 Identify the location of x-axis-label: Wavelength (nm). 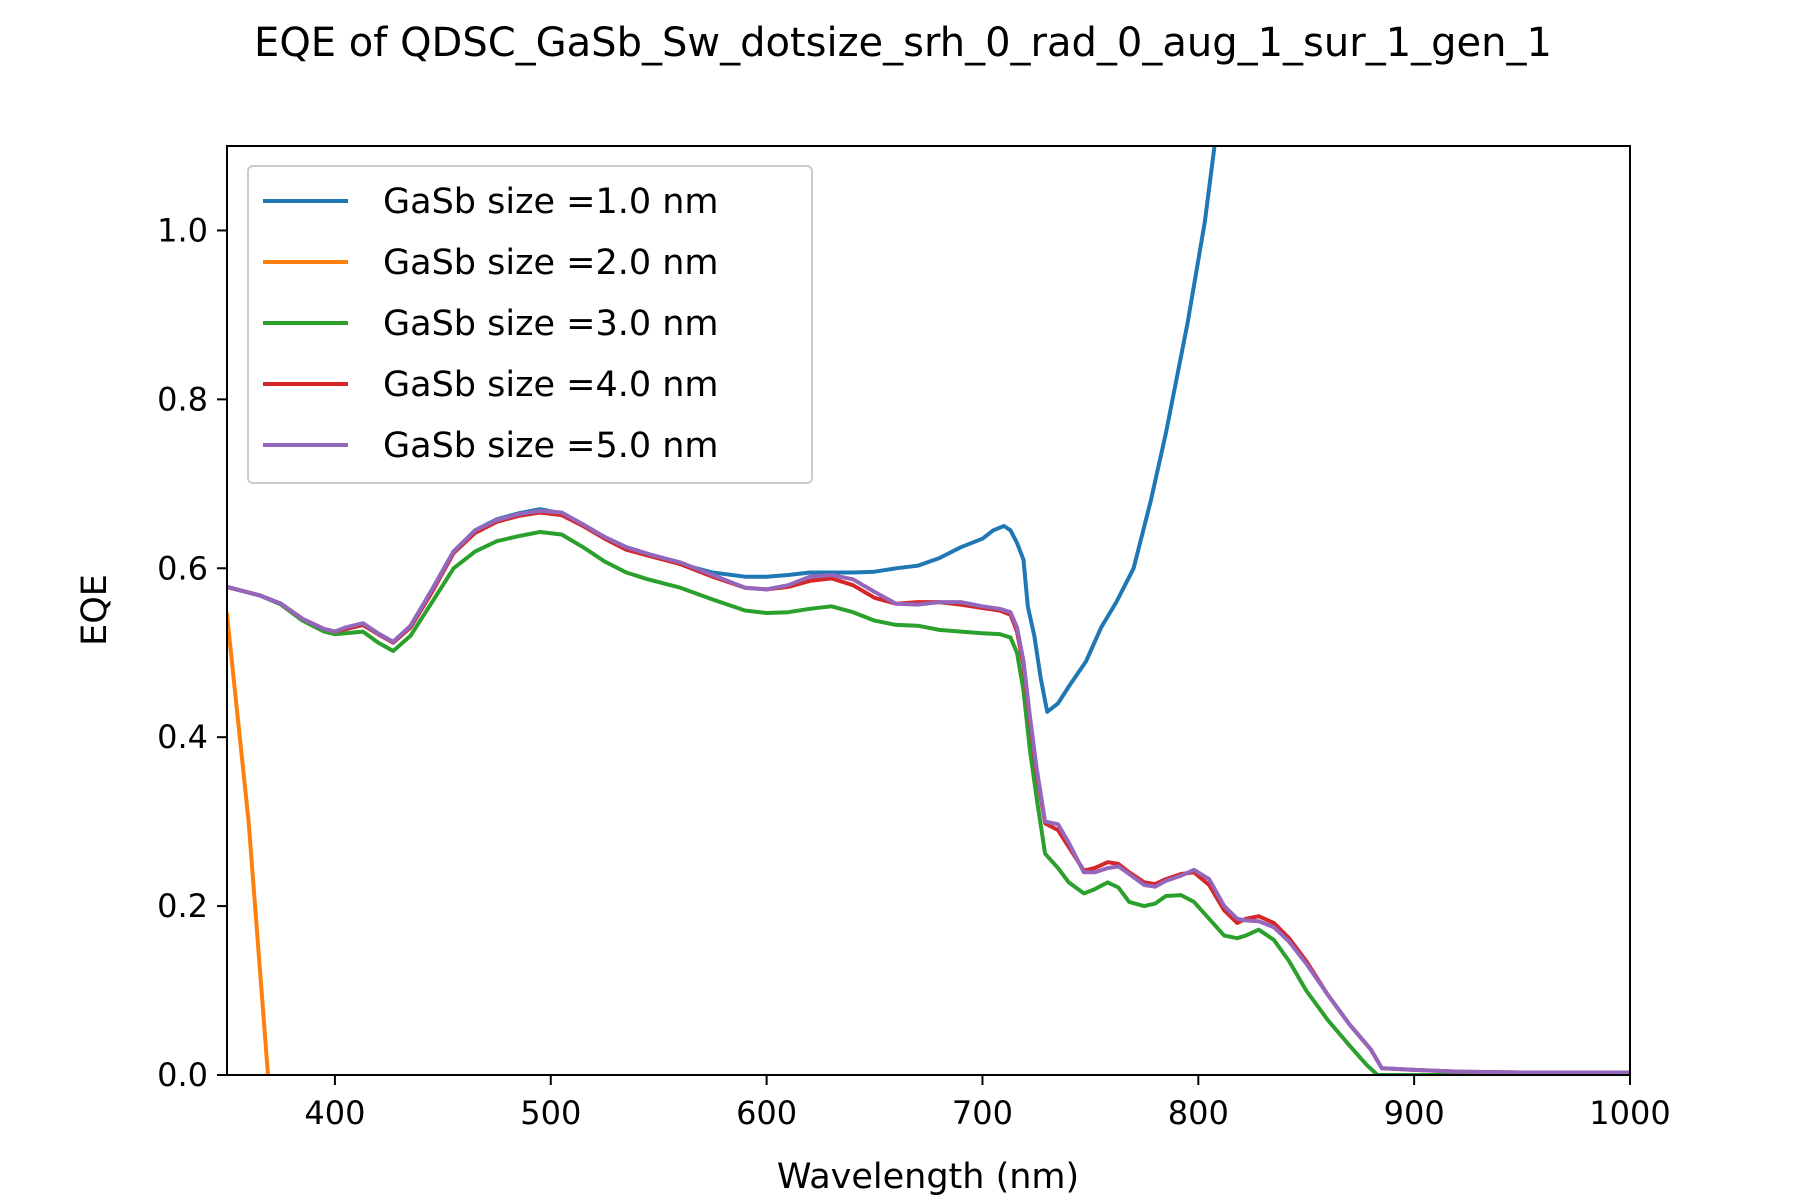
(928, 1177).